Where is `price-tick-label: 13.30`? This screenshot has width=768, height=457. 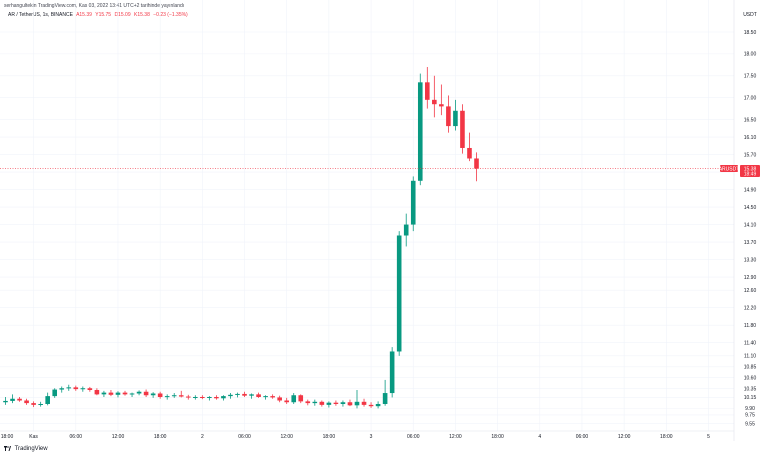 price-tick-label: 13.30 is located at coordinates (750, 260).